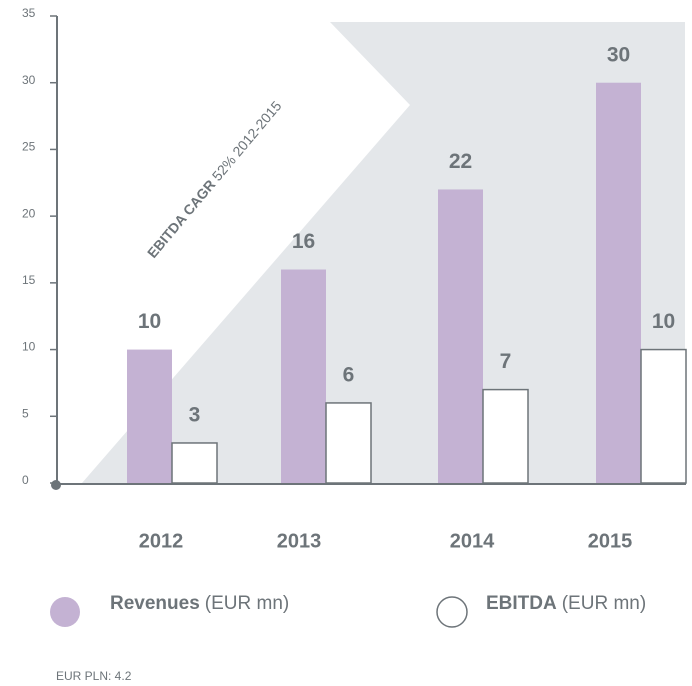  What do you see at coordinates (246, 140) in the screenshot?
I see `annotation-text: 52% 2012-2015` at bounding box center [246, 140].